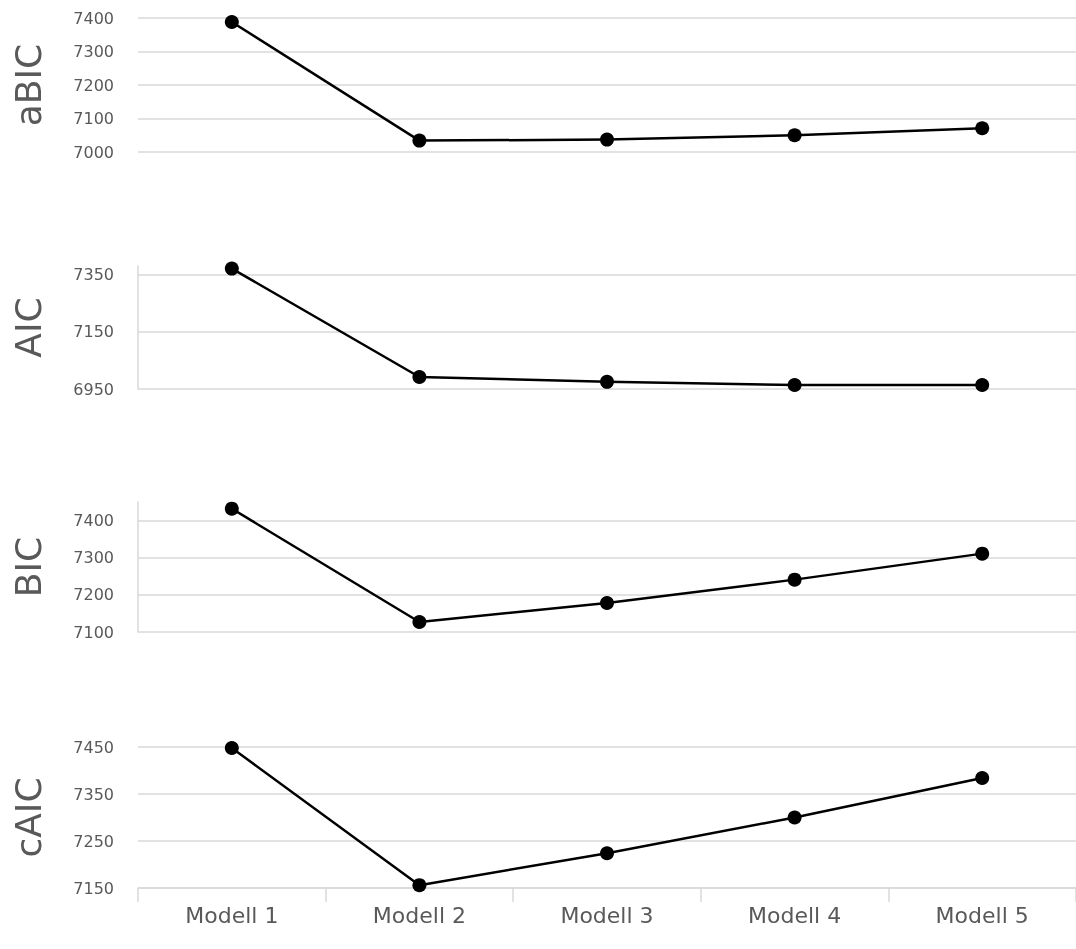 The height and width of the screenshot is (949, 1076). What do you see at coordinates (28, 327) in the screenshot?
I see `y-axis-title: AIC` at bounding box center [28, 327].